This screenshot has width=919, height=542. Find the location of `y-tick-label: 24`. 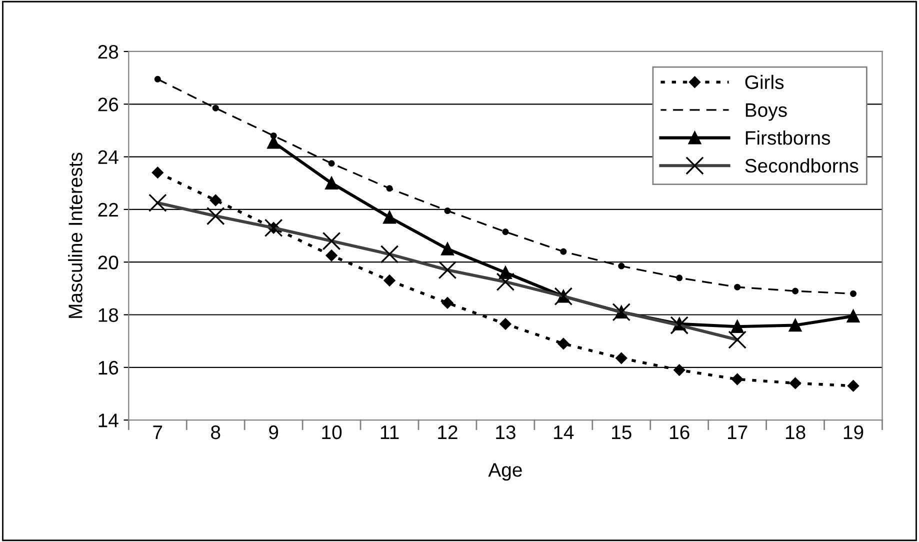

y-tick-label: 24 is located at coordinates (108, 157).